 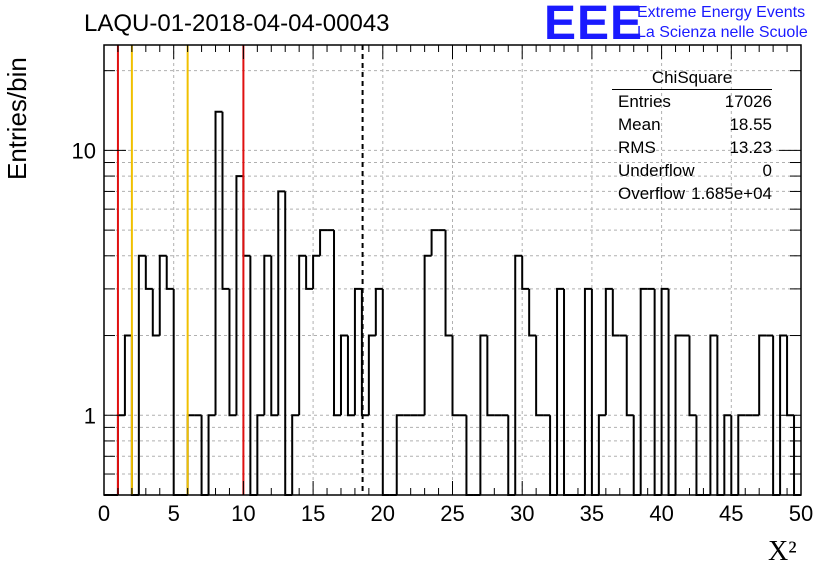 I want to click on stats-row-overflow: Overflow 1.685e+04, so click(x=692, y=195).